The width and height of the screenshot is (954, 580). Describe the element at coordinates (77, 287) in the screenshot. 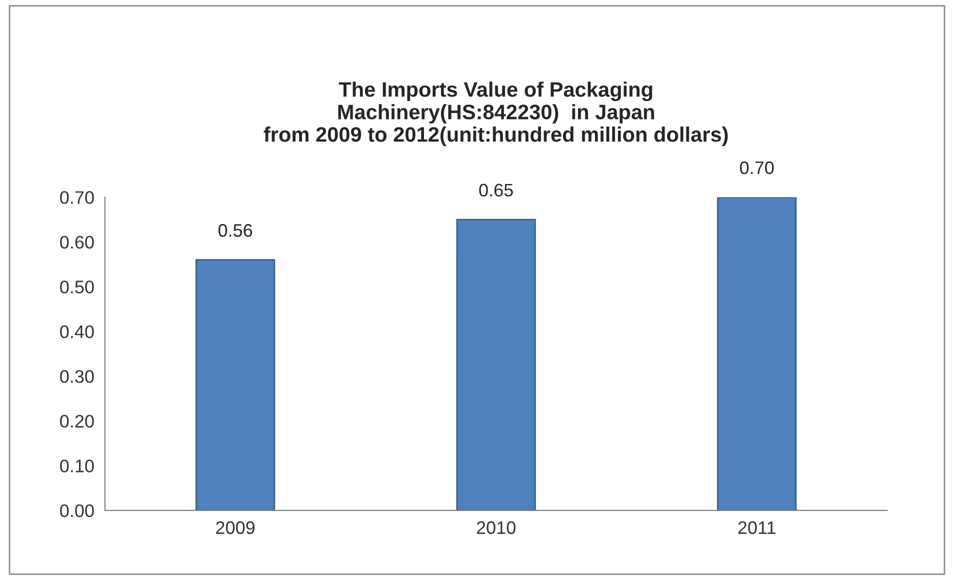

I see `y-tick-label: 0.50` at that location.